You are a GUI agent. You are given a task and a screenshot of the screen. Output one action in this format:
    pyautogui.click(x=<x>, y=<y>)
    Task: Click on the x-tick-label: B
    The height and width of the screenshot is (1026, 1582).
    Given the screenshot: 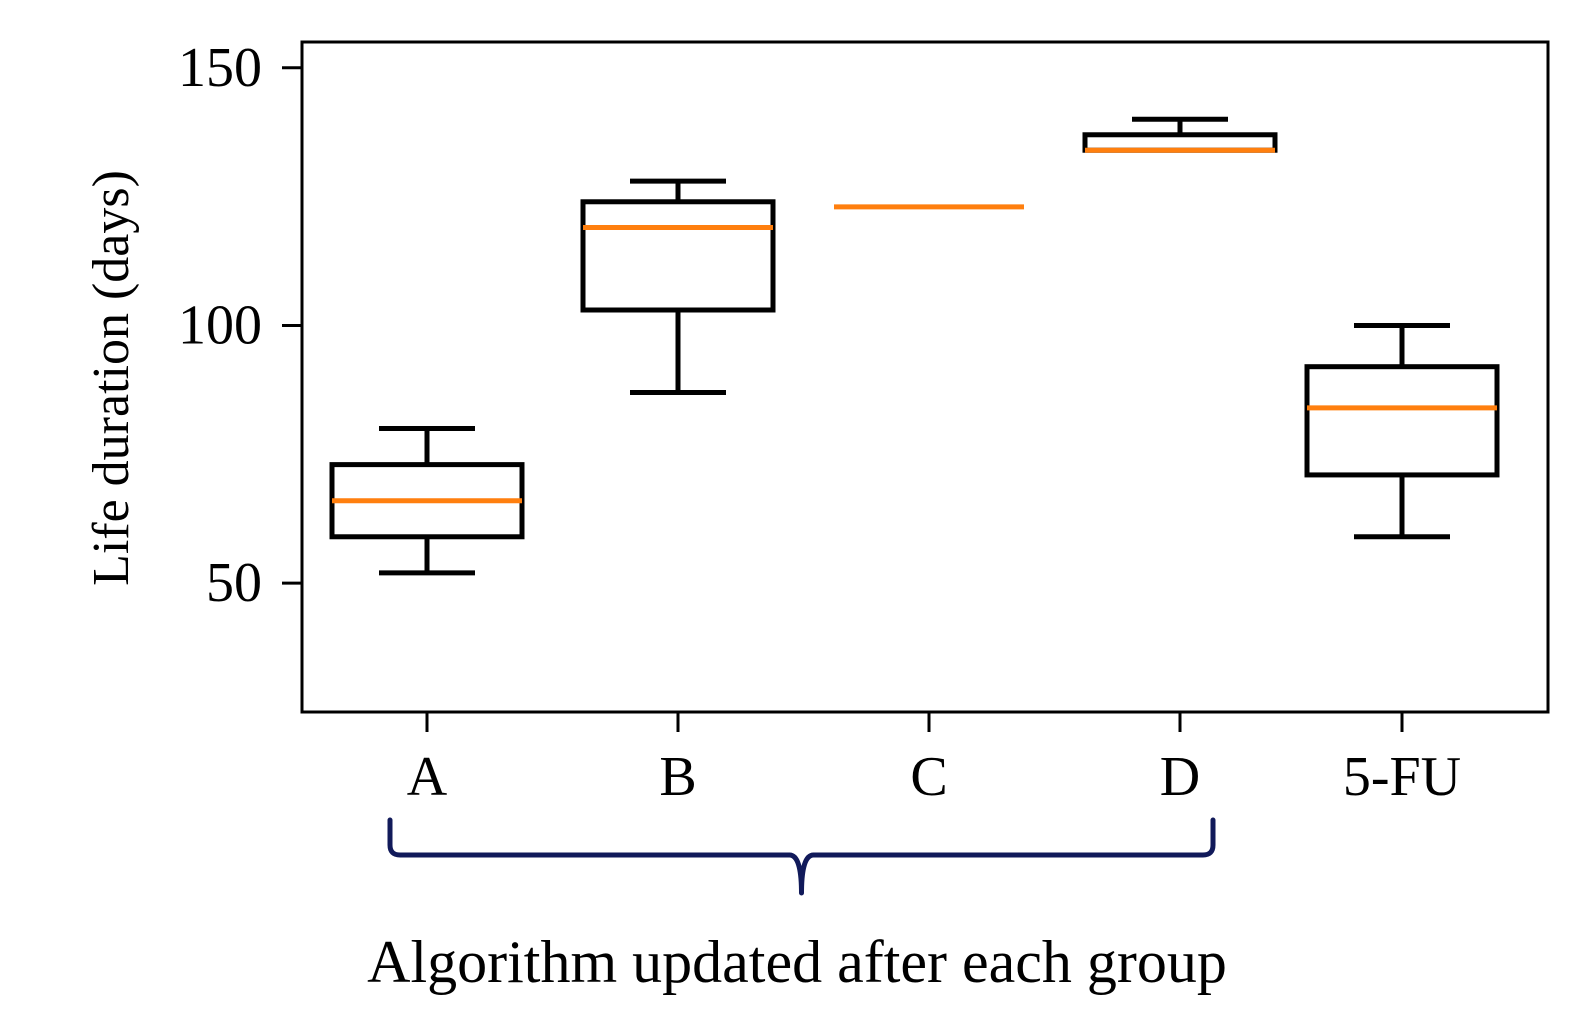 What is the action you would take?
    pyautogui.click(x=677, y=777)
    